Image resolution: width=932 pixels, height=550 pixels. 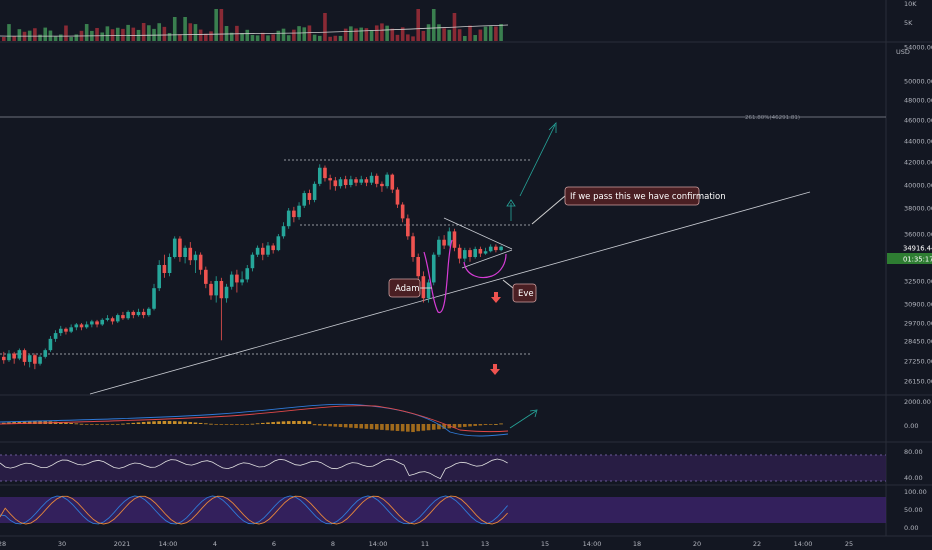 I want to click on annotation-confirmation: If we pass this we have confirmation, so click(x=628, y=205).